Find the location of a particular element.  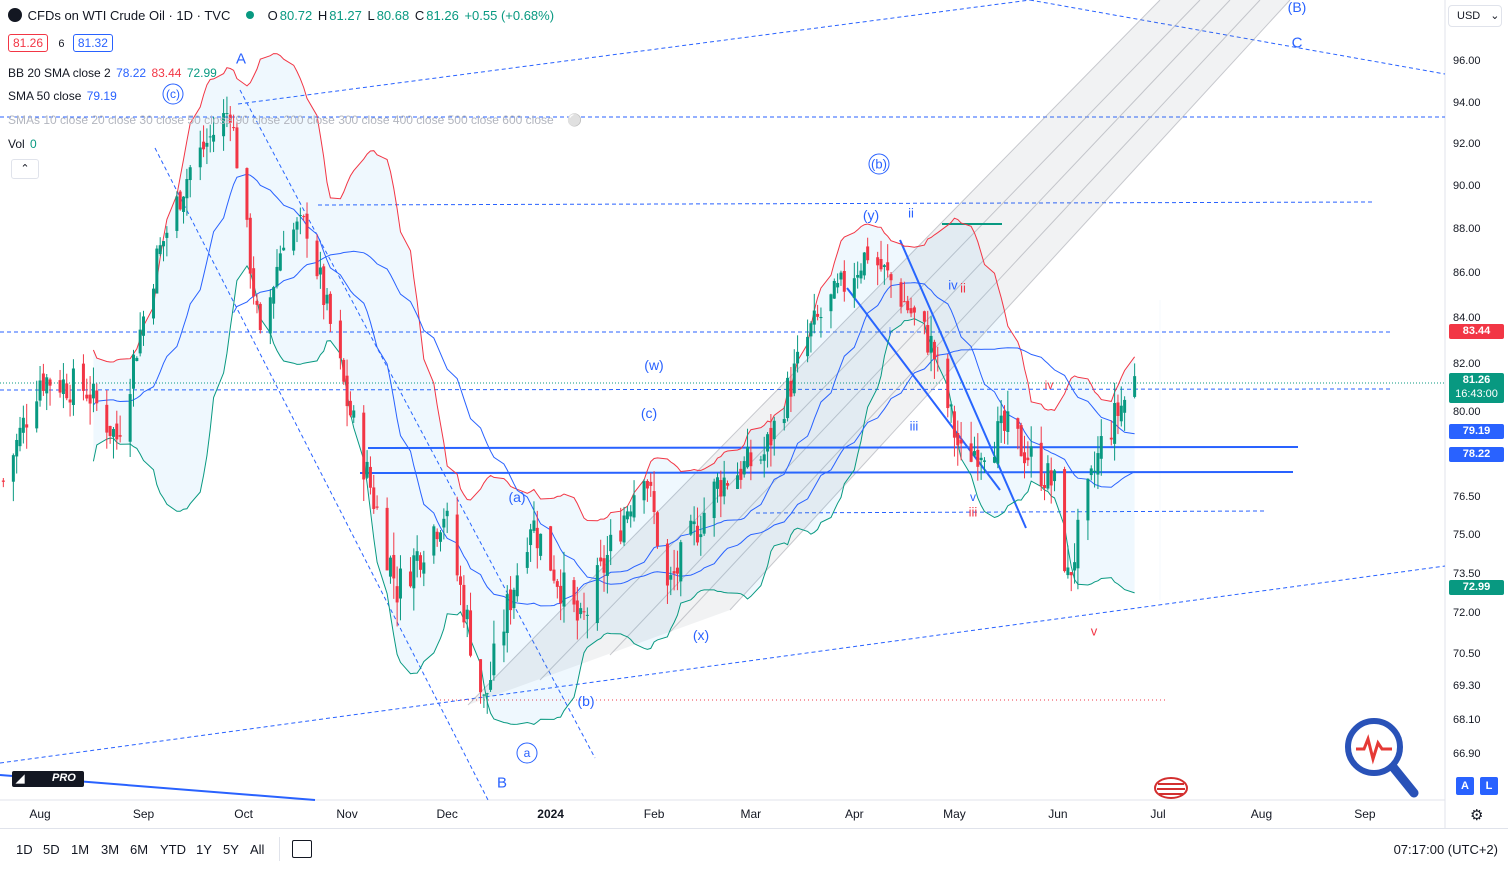

range-ytd-button: YTD is located at coordinates (173, 849).